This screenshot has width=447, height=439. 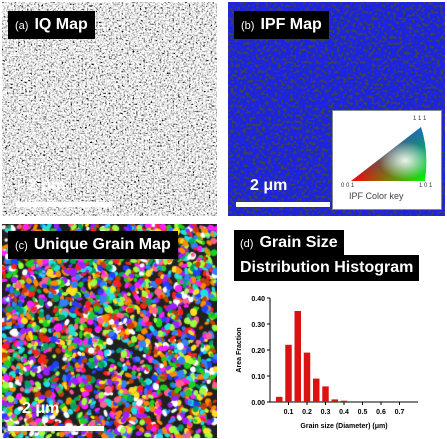 I want to click on panel-c-scale-label: 2 μm, so click(x=41, y=408).